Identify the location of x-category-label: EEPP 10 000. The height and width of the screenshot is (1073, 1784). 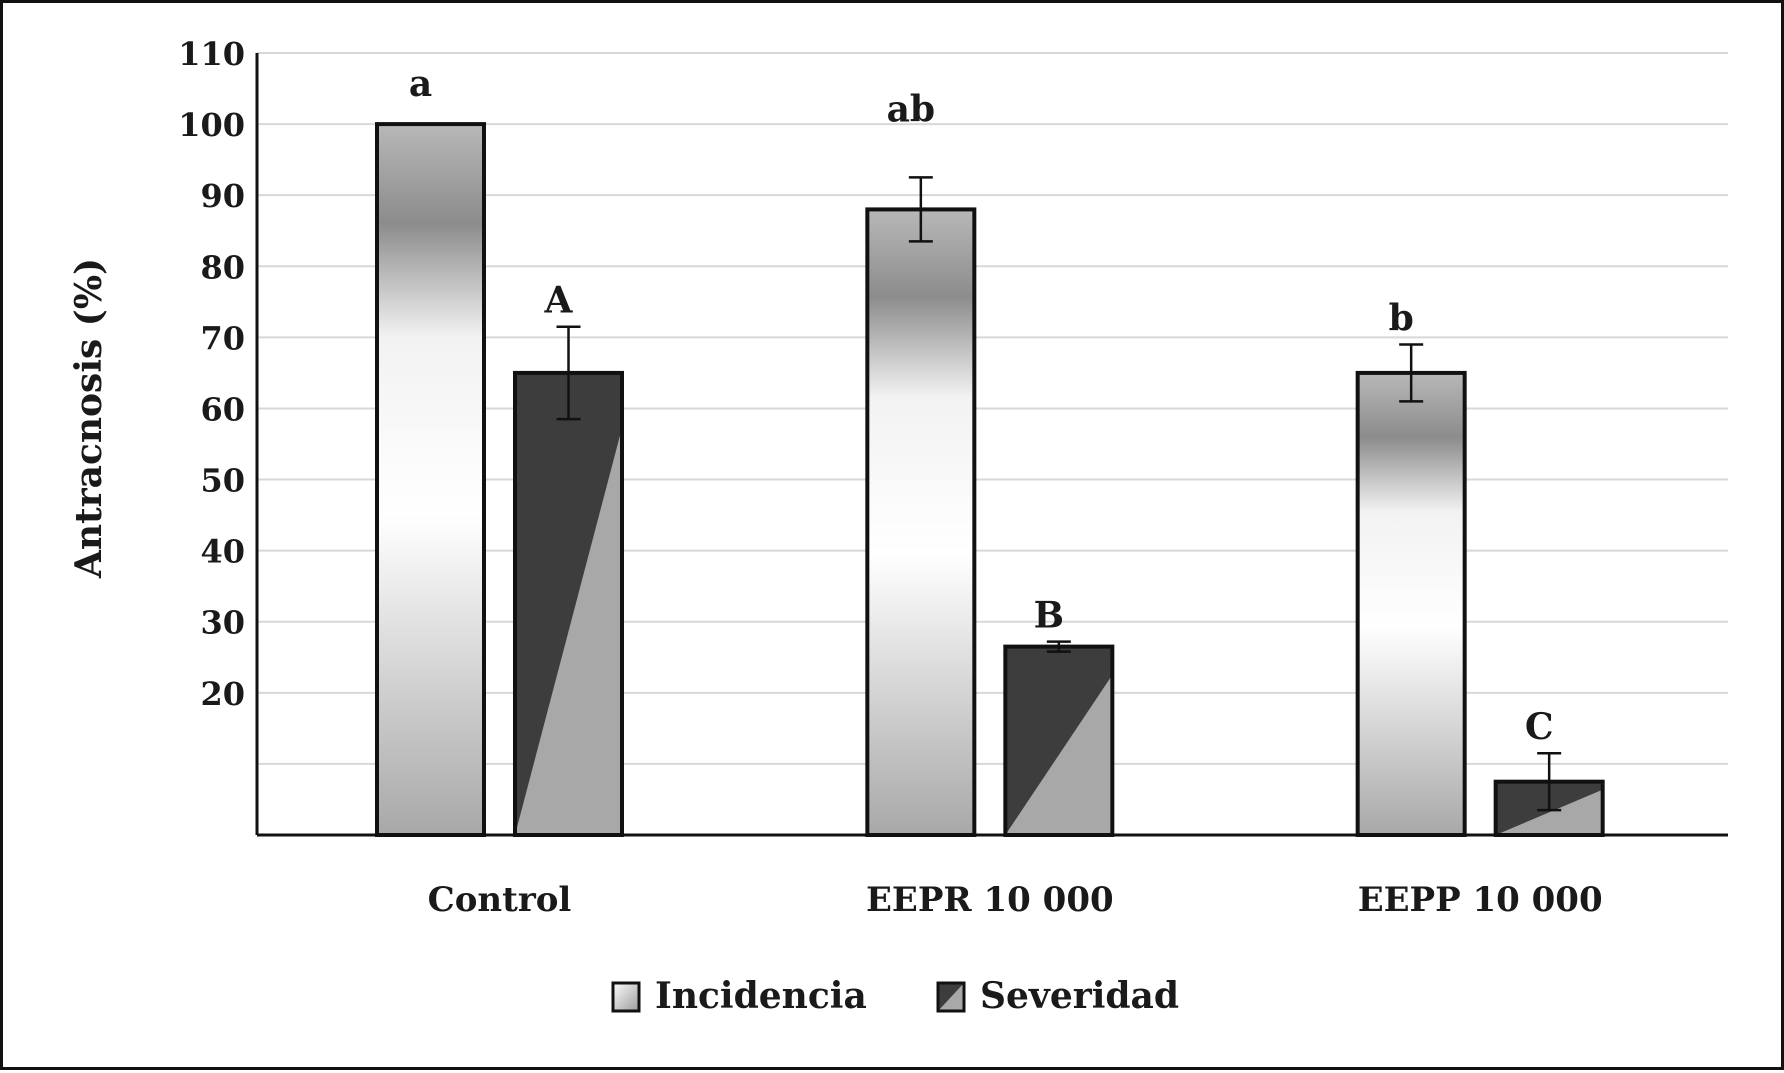
(1480, 900).